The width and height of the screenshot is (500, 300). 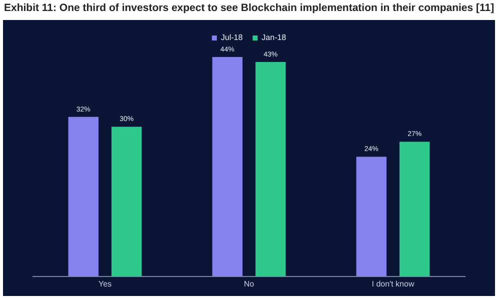 What do you see at coordinates (274, 37) in the screenshot?
I see `legend-label: Jan-18` at bounding box center [274, 37].